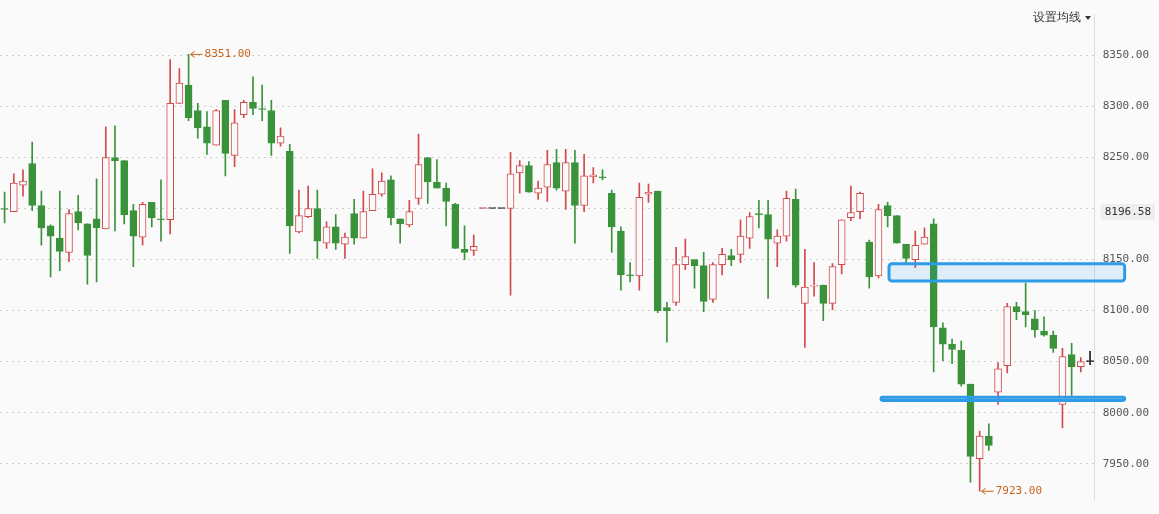  What do you see at coordinates (1127, 211) in the screenshot?
I see `text: 8196.58` at bounding box center [1127, 211].